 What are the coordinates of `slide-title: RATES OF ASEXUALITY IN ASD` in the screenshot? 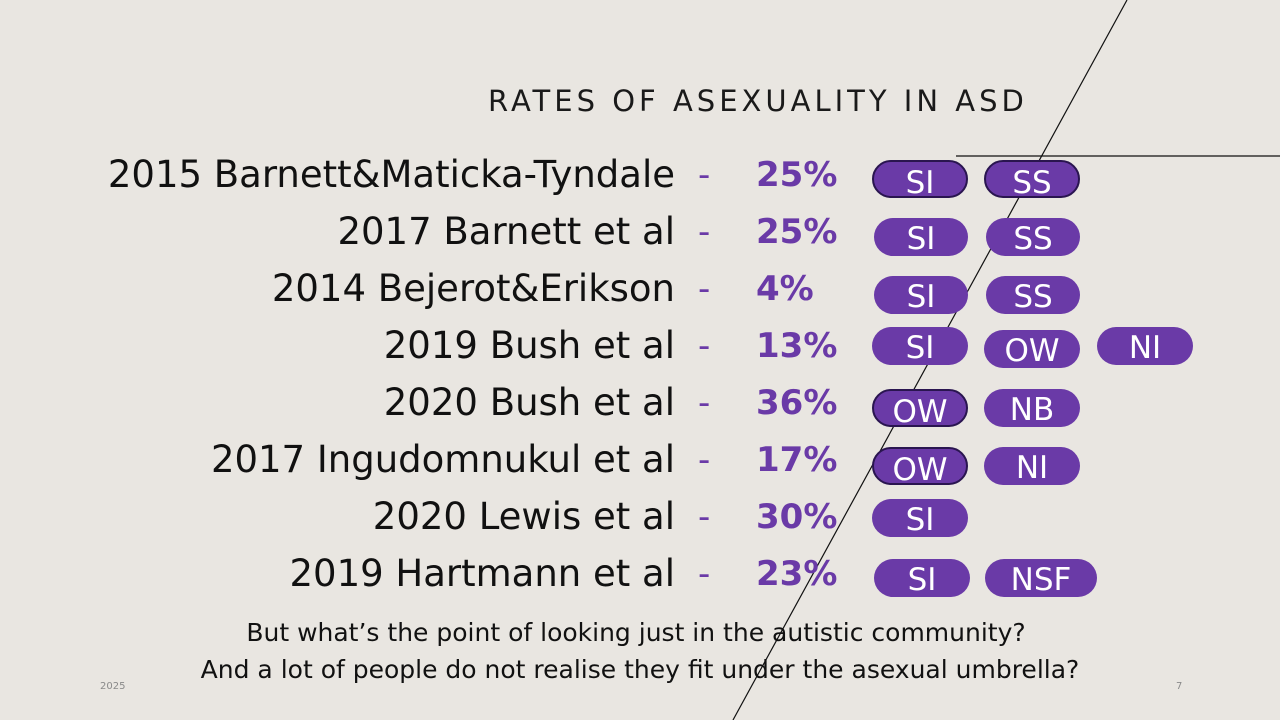 It's located at (758, 101).